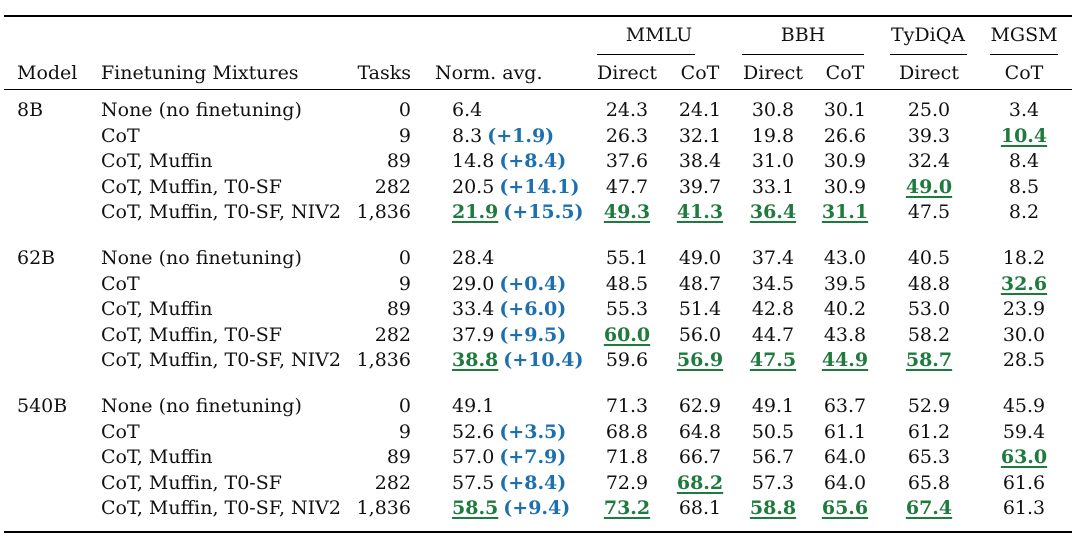 This screenshot has height=544, width=1080. Describe the element at coordinates (533, 457) in the screenshot. I see `norm-avg-delta: (+7.9)` at that location.